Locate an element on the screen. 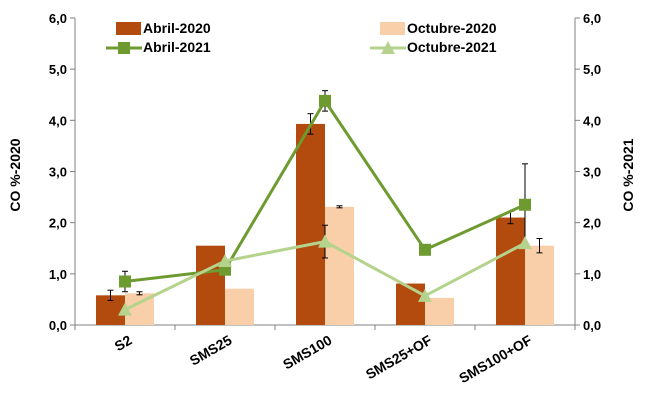  x-tick-label: S2 is located at coordinates (123, 343).